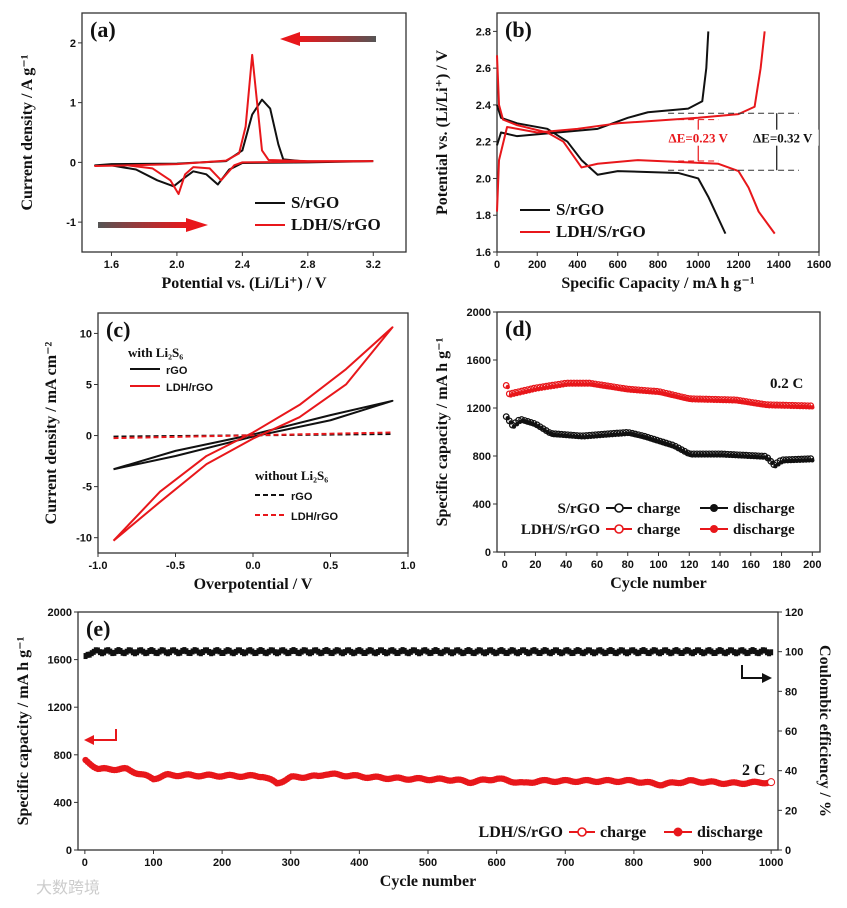 The width and height of the screenshot is (847, 908). Describe the element at coordinates (373, 265) in the screenshot. I see `x-tick-label: 3.2` at that location.